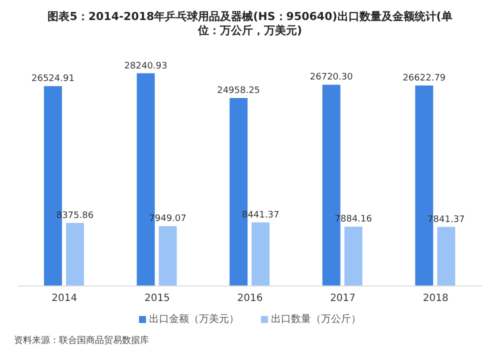 The height and width of the screenshot is (362, 500). What do you see at coordinates (81, 340) in the screenshot?
I see `text: 资料来源：联合国商品贸易数据库` at bounding box center [81, 340].